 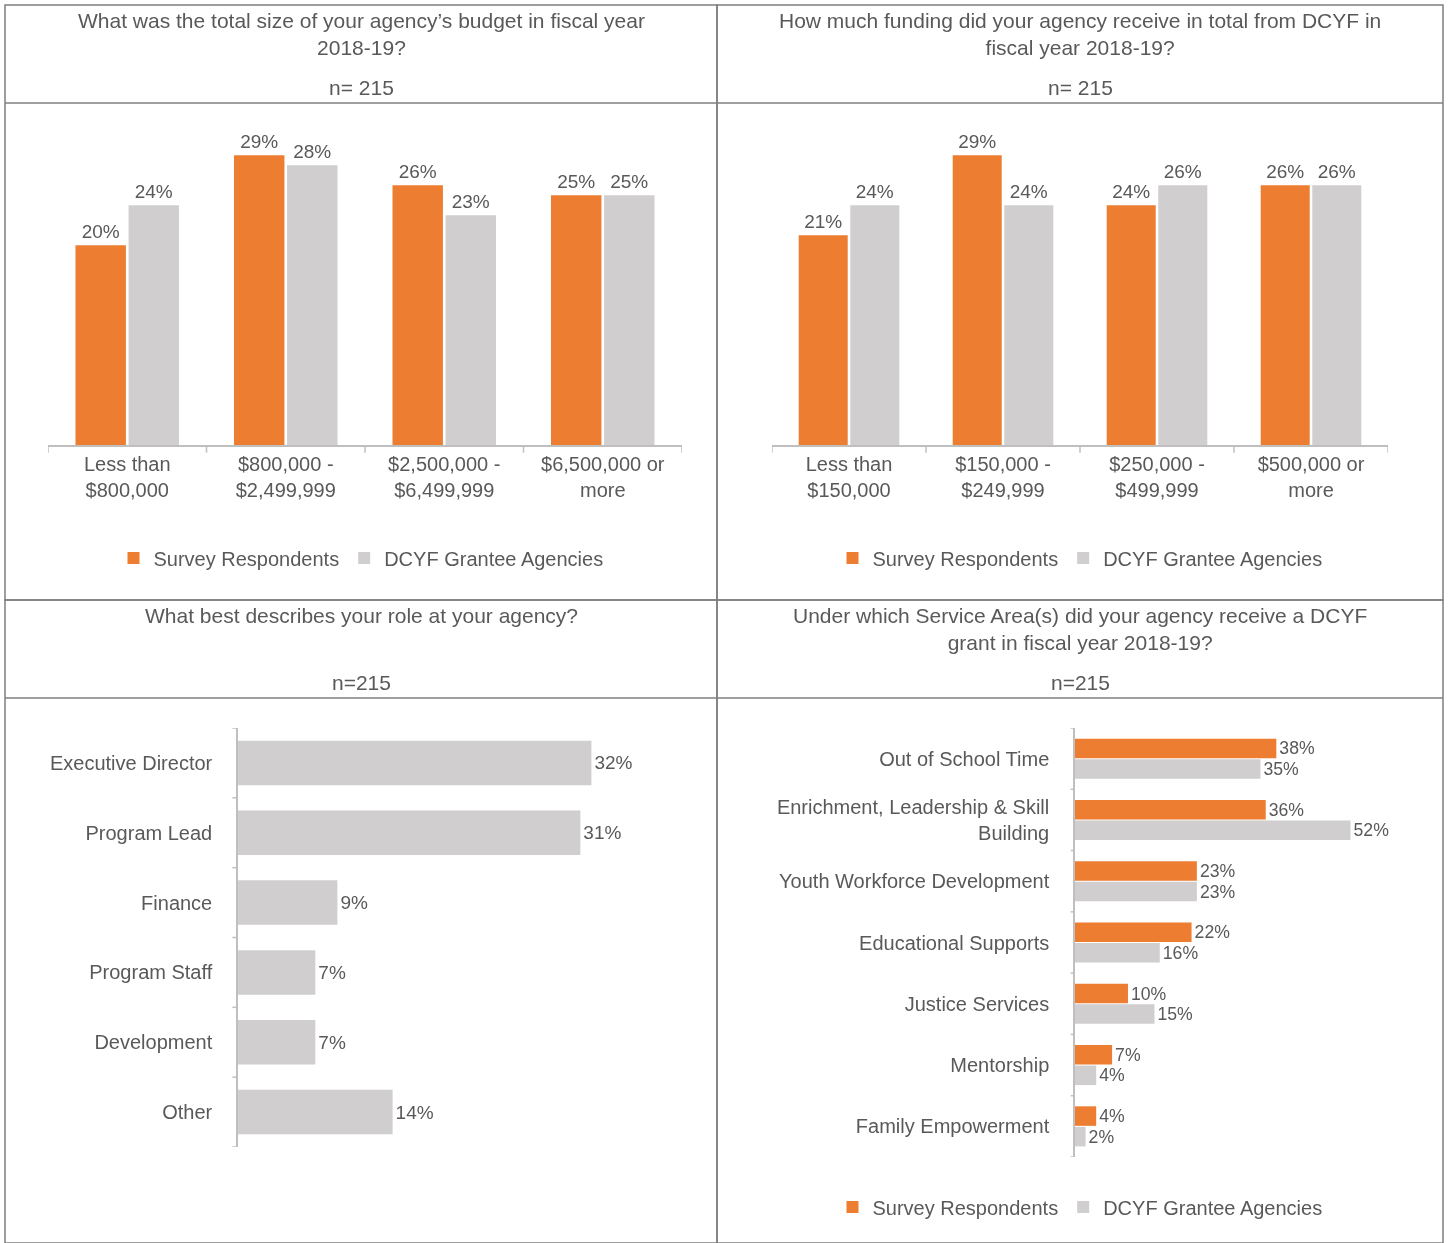 I want to click on data-label: 32%, so click(x=613, y=763).